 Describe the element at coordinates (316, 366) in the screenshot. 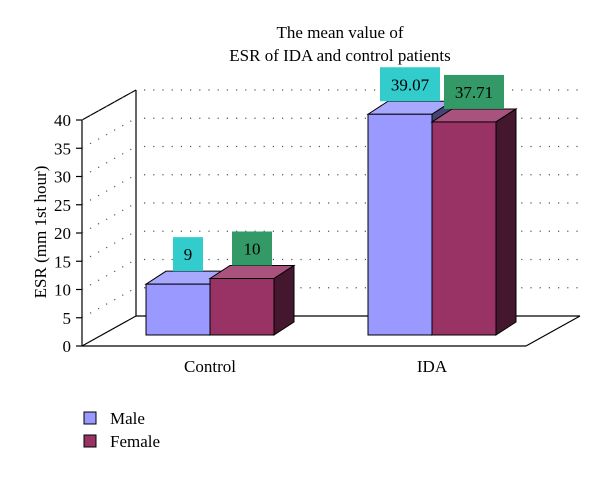

I see `x-axis-labels: Control IDA` at that location.